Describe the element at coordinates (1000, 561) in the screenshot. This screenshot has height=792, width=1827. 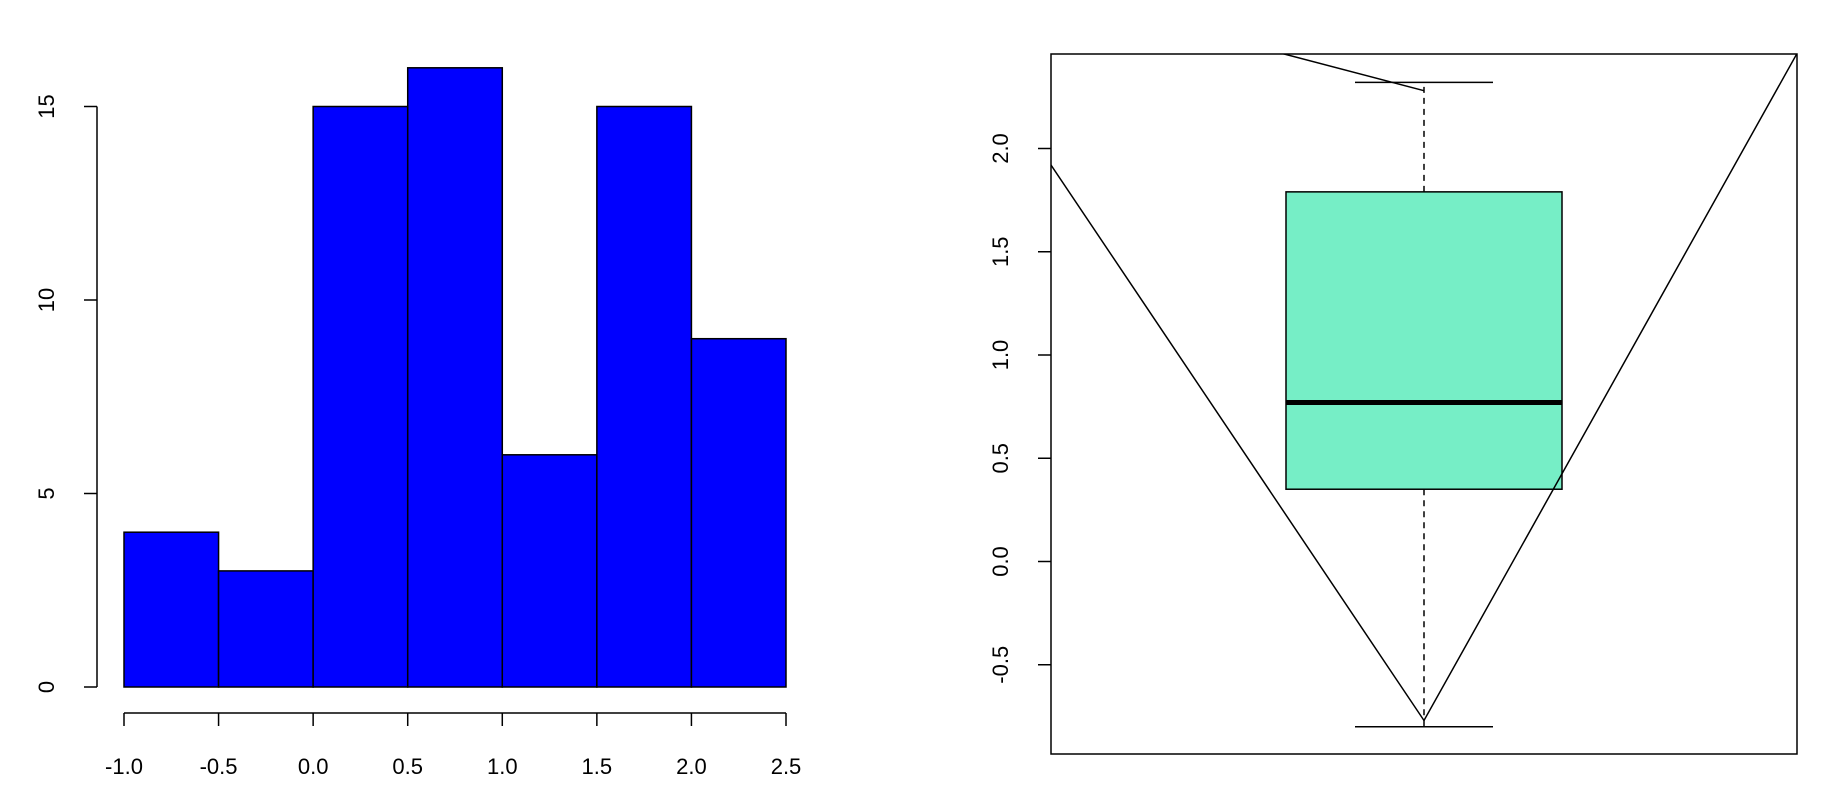
I see `y-tick-label: 0.0` at that location.